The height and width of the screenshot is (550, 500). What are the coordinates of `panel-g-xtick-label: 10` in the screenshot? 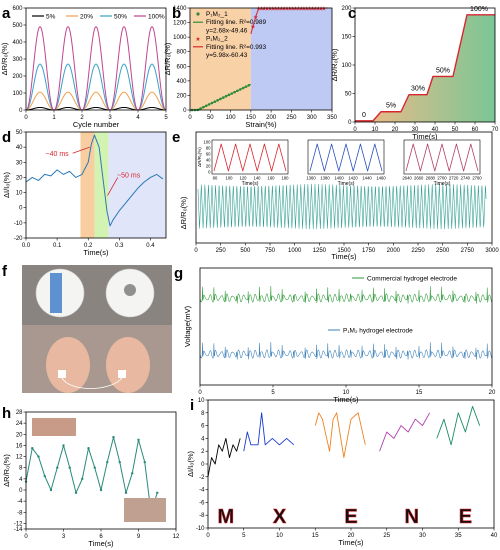 It's located at (346, 393).